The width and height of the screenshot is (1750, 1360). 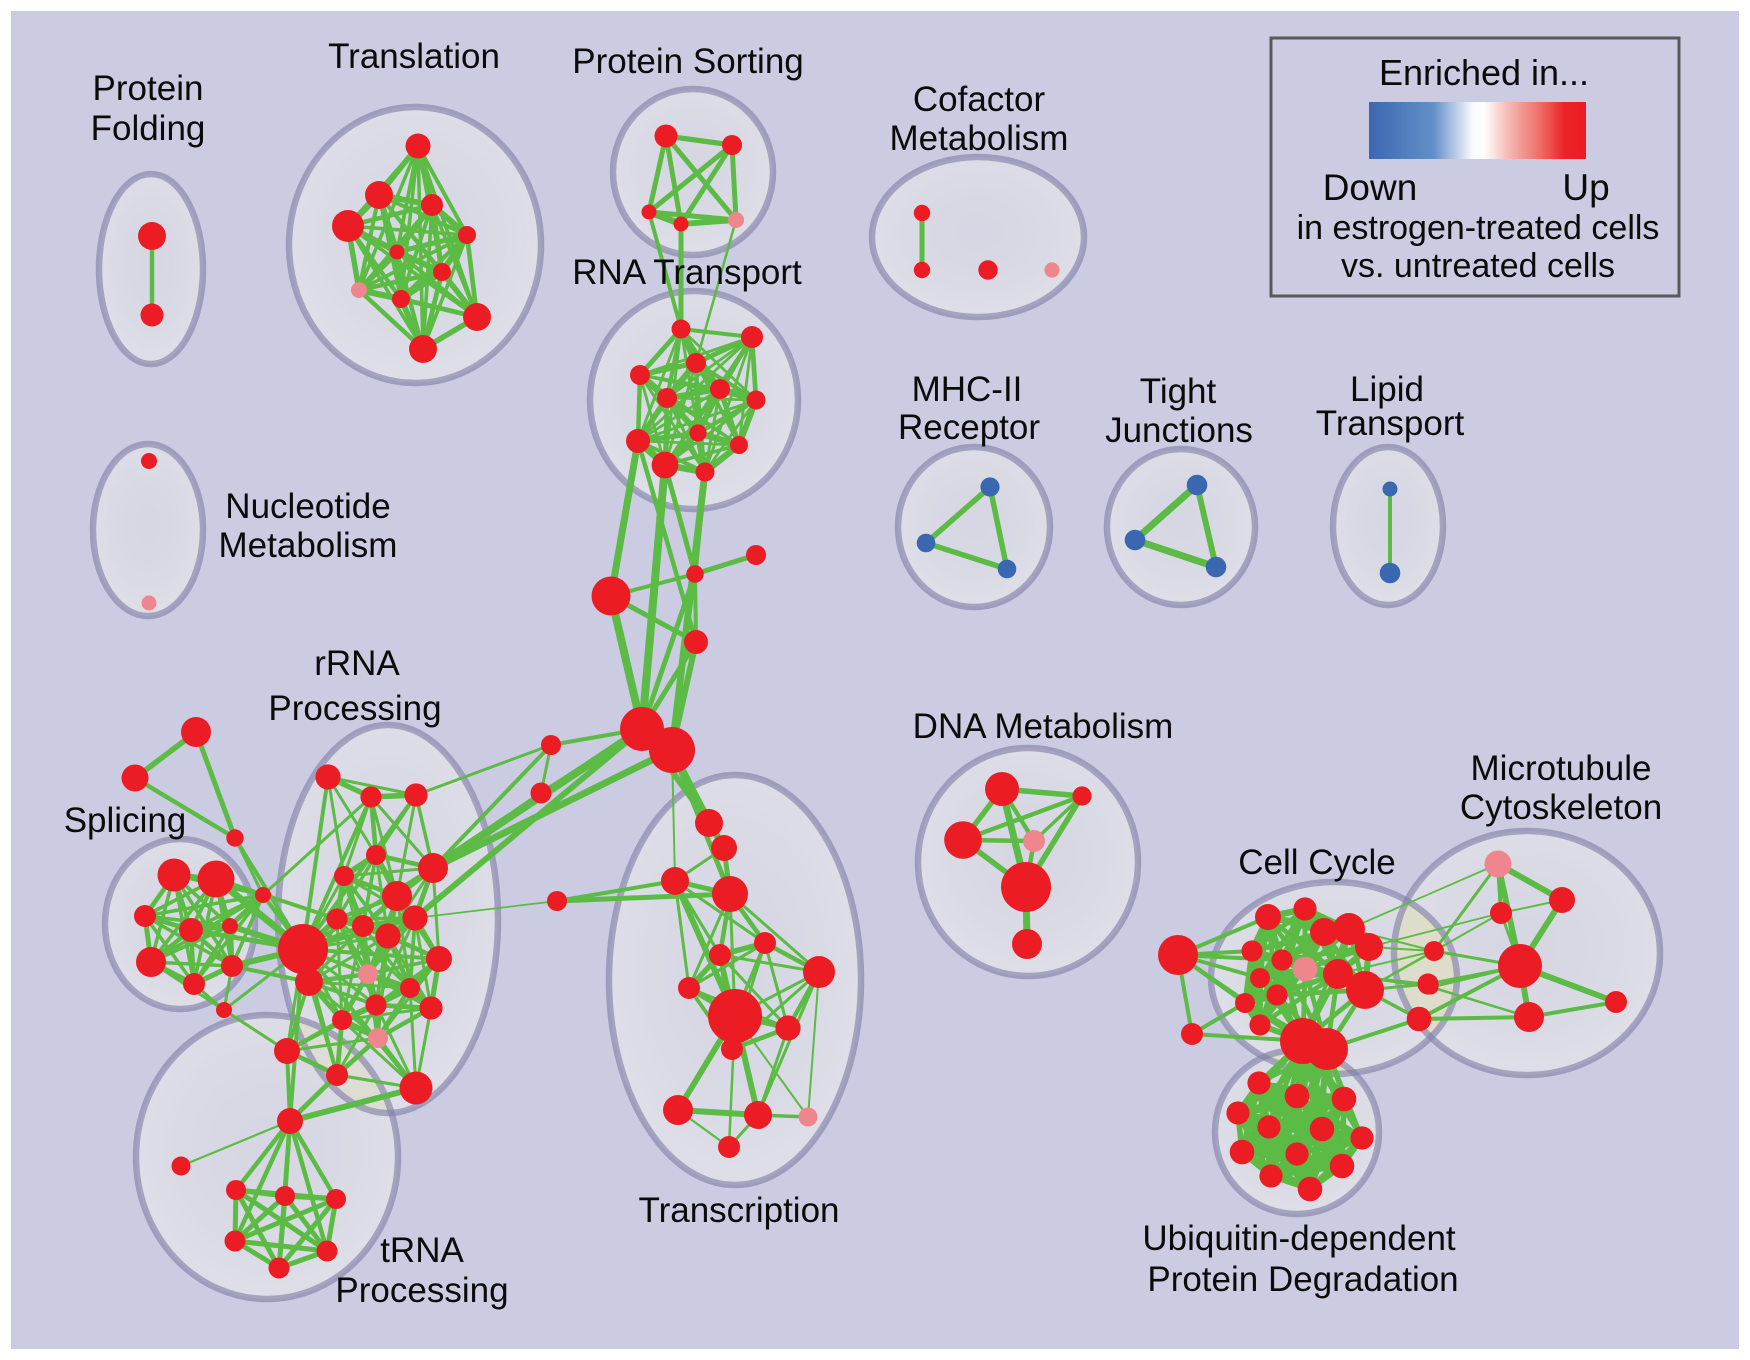 What do you see at coordinates (1561, 807) in the screenshot?
I see `svg-text: Cytoskeleton` at bounding box center [1561, 807].